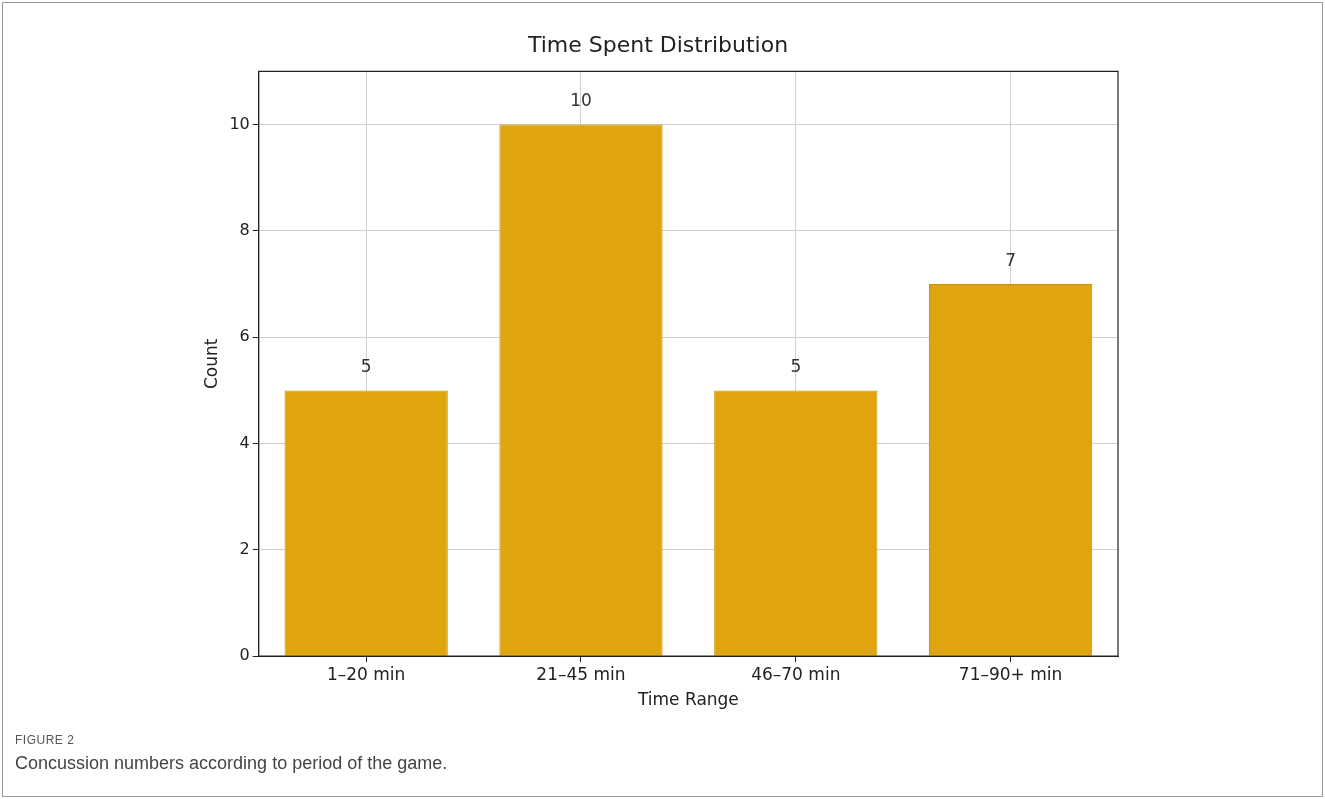  I want to click on y-tick-label: 0, so click(244, 655).